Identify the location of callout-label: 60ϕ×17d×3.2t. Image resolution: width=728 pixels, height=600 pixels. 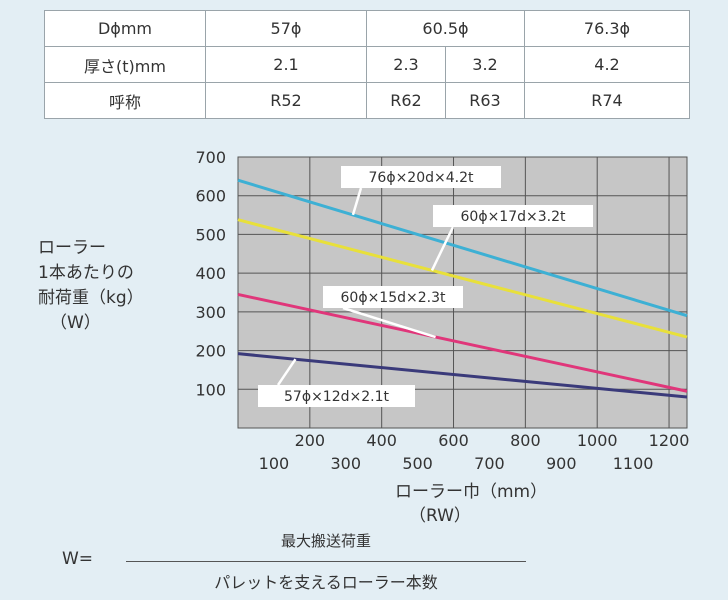
(513, 217).